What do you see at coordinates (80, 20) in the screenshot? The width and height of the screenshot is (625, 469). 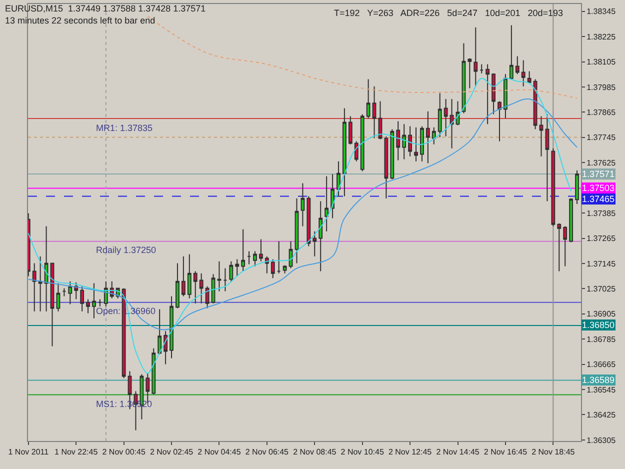 I see `text: 13 minutes 22 seconds left to bar end` at bounding box center [80, 20].